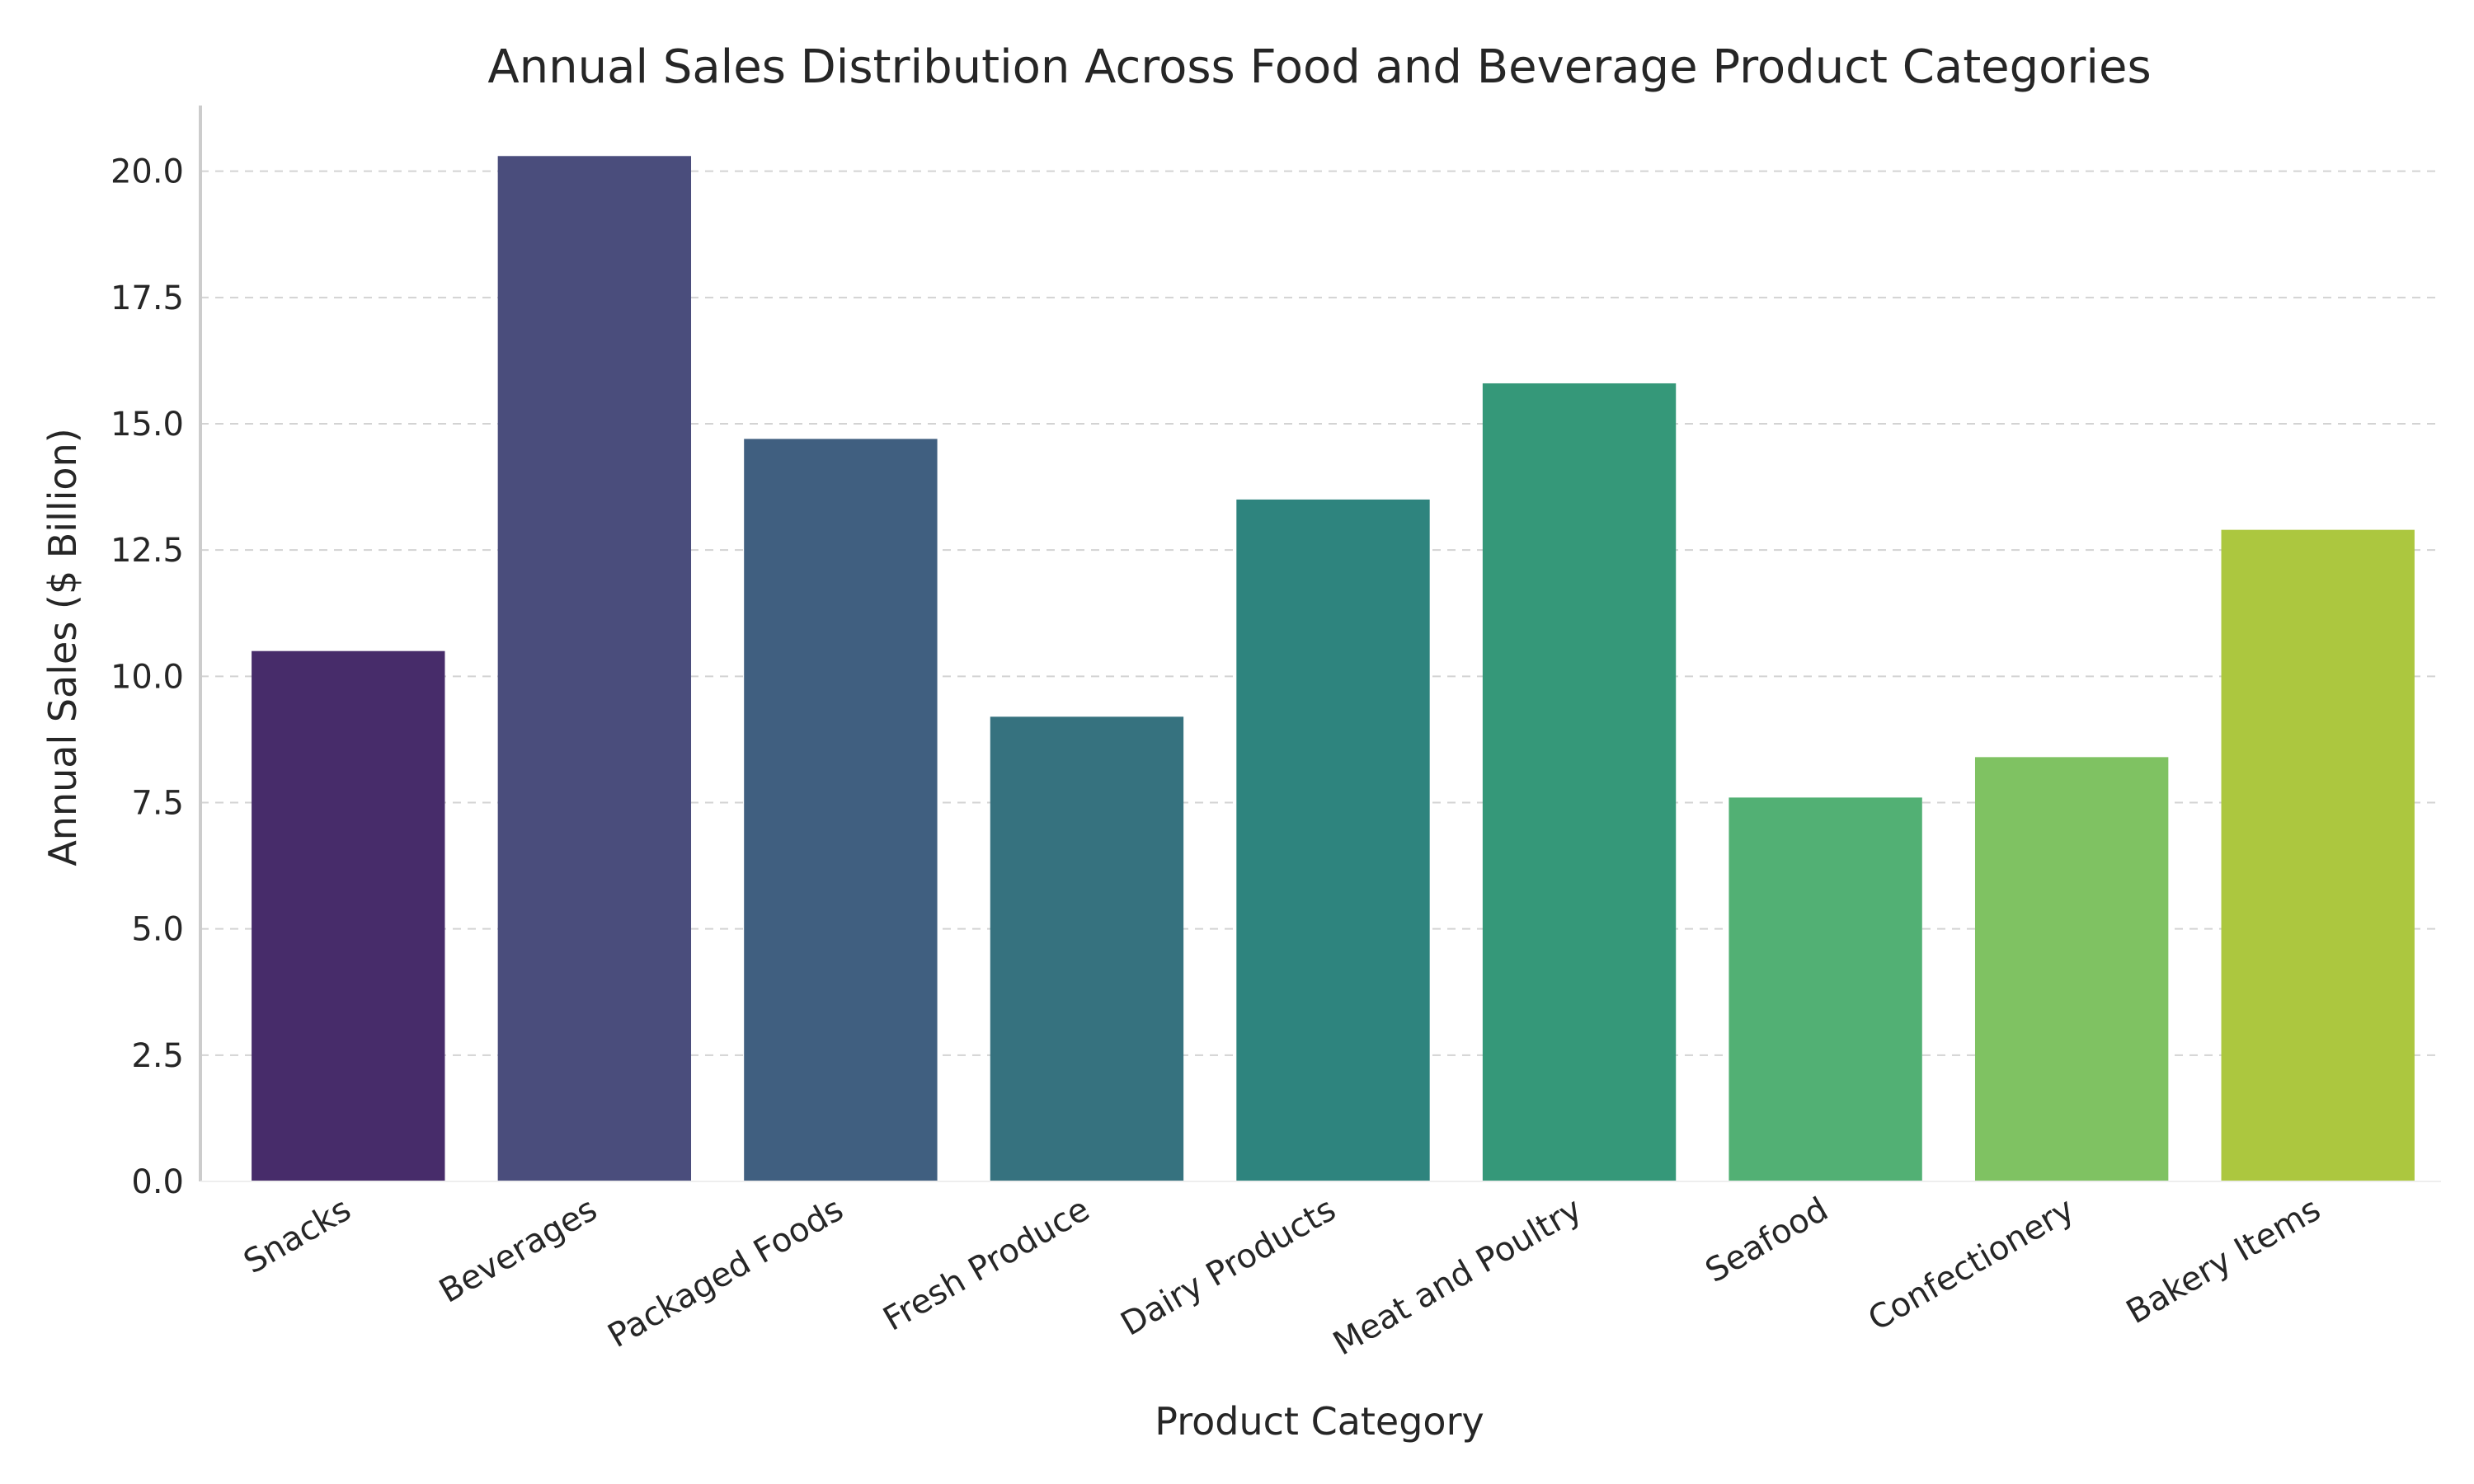 The height and width of the screenshot is (1484, 2474). I want to click on bar-snacks, so click(348, 915).